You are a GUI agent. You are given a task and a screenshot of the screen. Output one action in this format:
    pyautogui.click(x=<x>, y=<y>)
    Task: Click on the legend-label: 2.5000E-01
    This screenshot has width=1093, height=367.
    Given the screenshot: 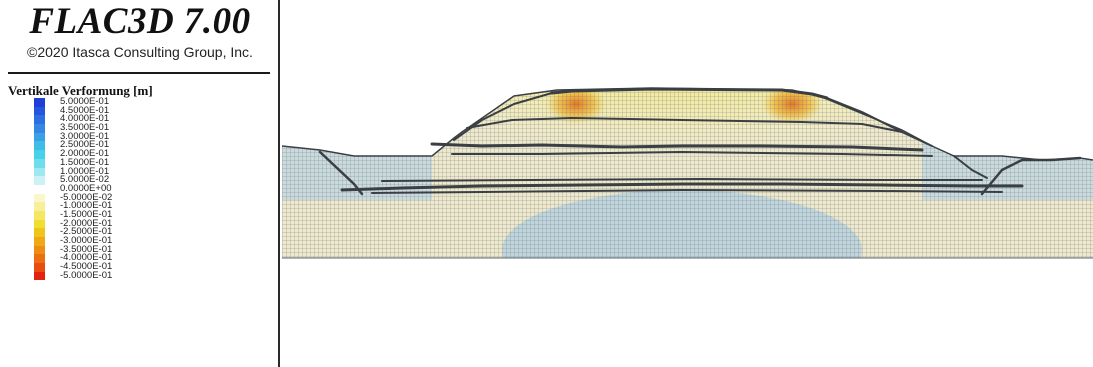 What is the action you would take?
    pyautogui.click(x=85, y=145)
    